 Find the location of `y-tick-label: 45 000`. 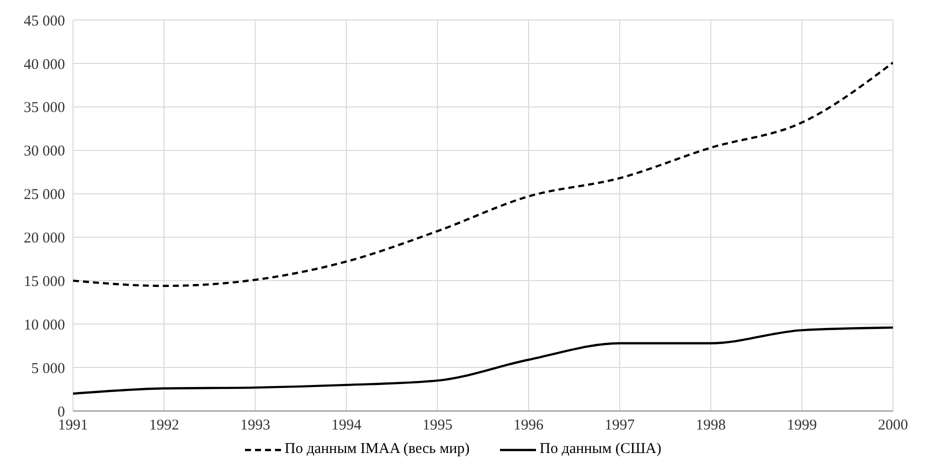

y-tick-label: 45 000 is located at coordinates (44, 21).